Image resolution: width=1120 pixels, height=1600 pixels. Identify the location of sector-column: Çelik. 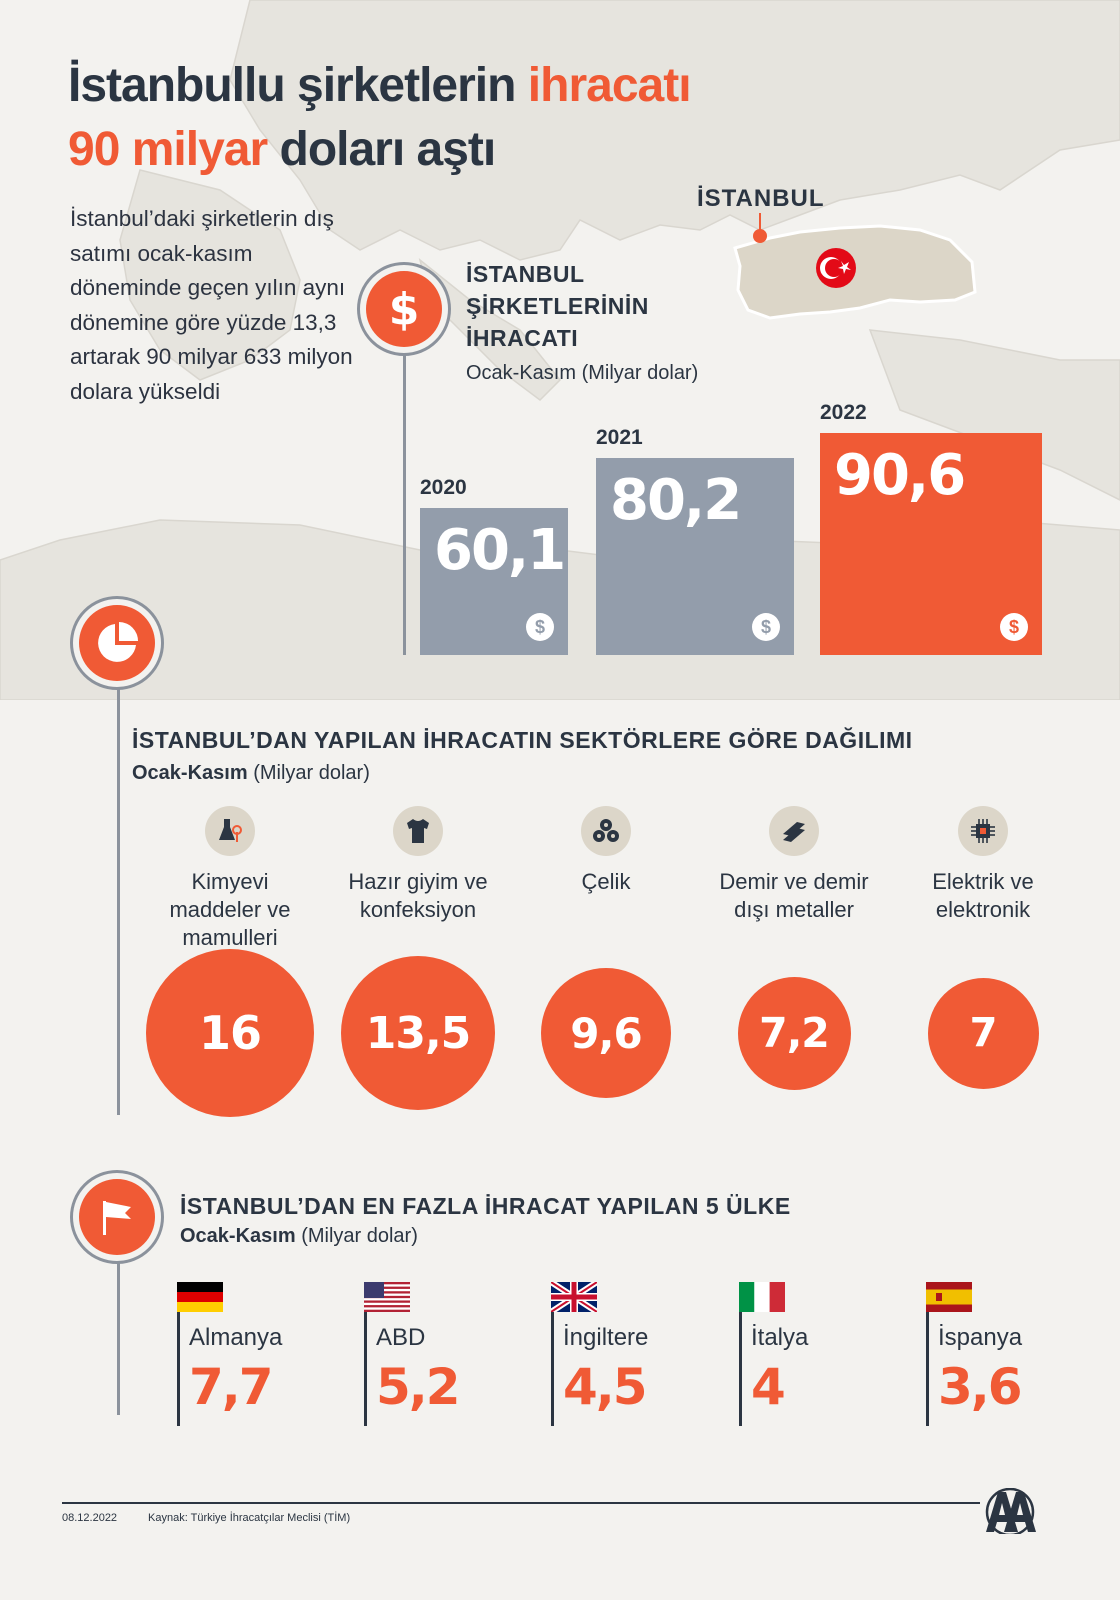
(606, 851).